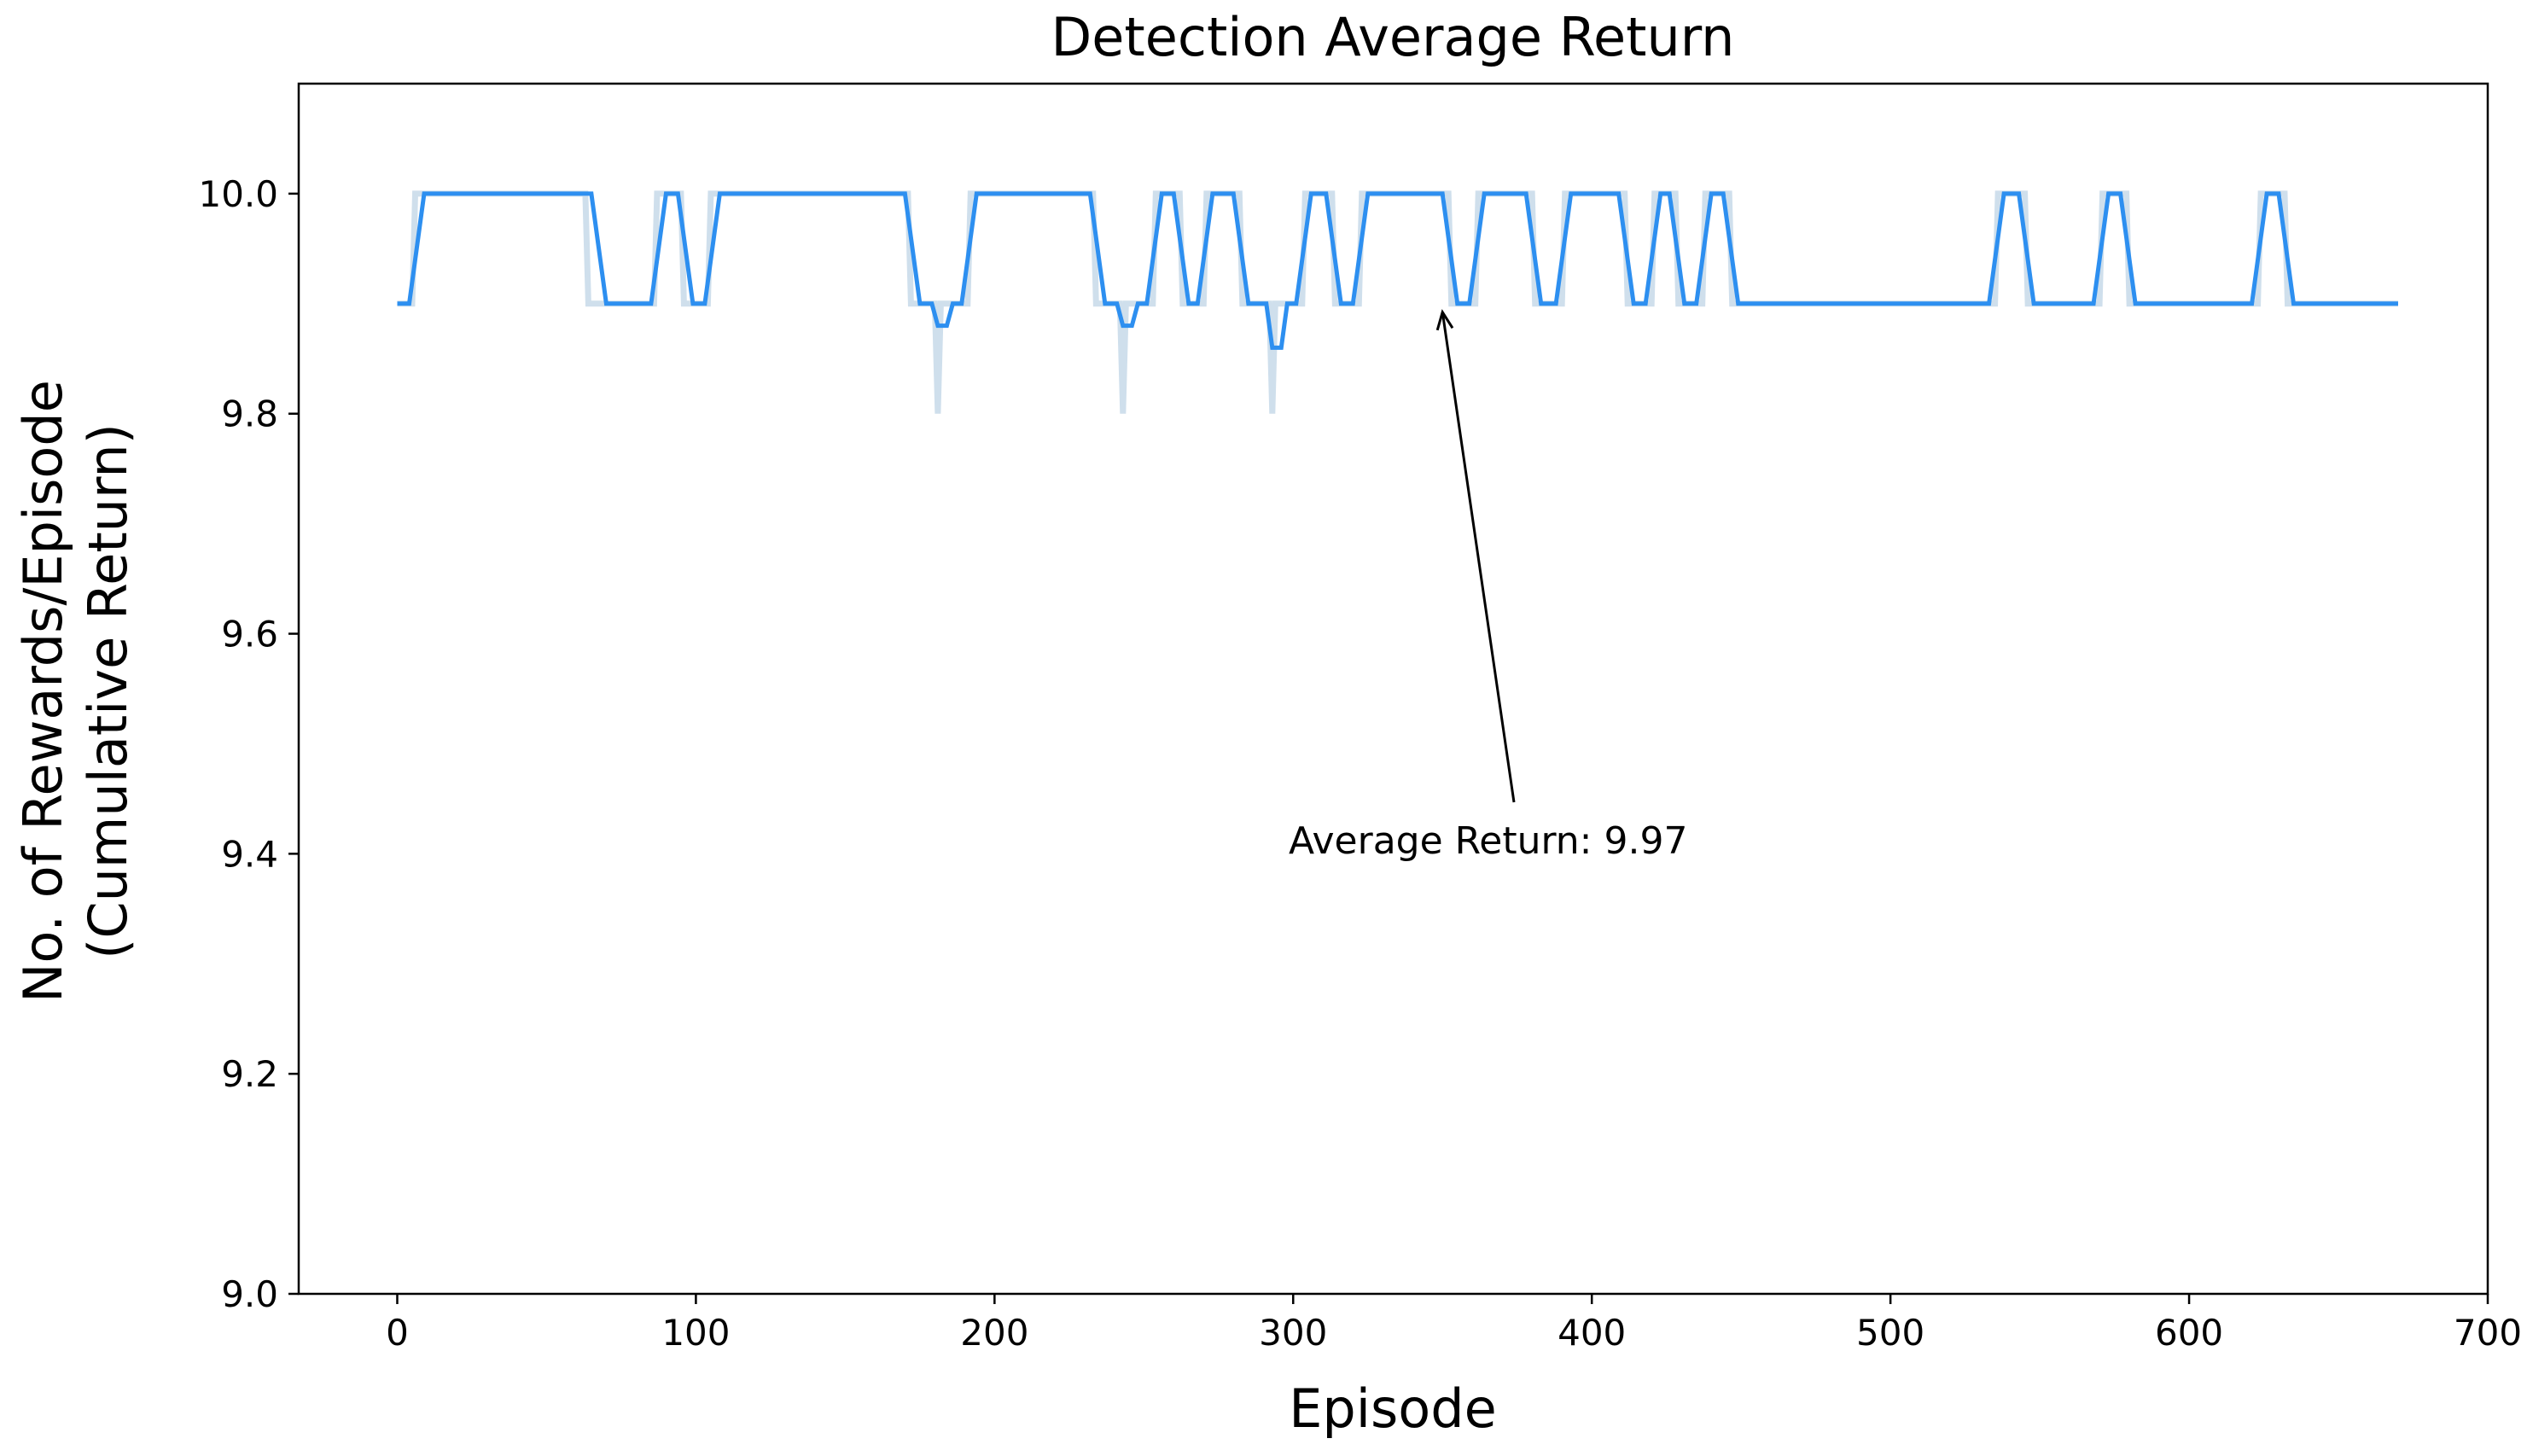 This screenshot has width=2527, height=1456. I want to click on series-layer, so click(1397, 302).